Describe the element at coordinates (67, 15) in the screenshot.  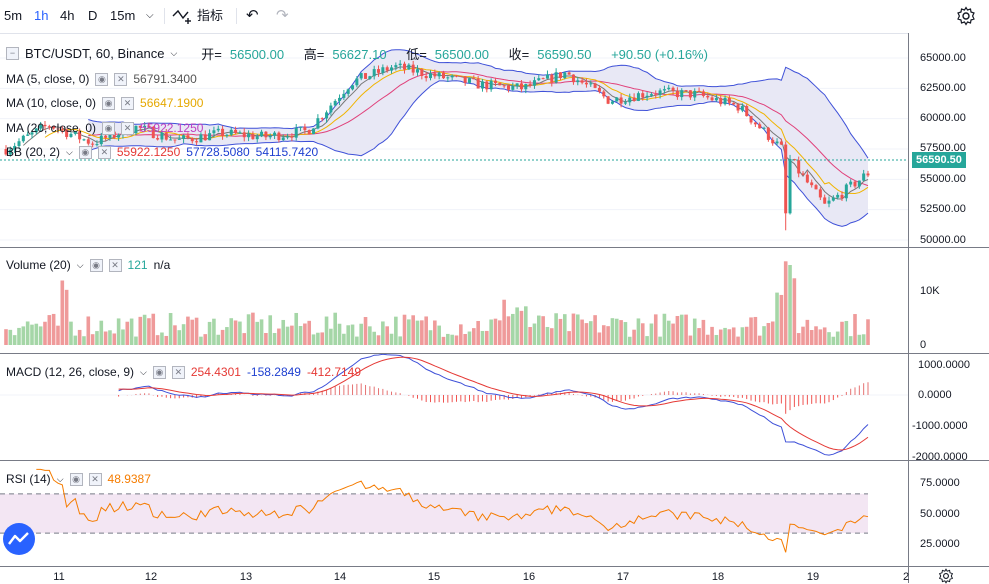
I see `interval-4h: 4h` at that location.